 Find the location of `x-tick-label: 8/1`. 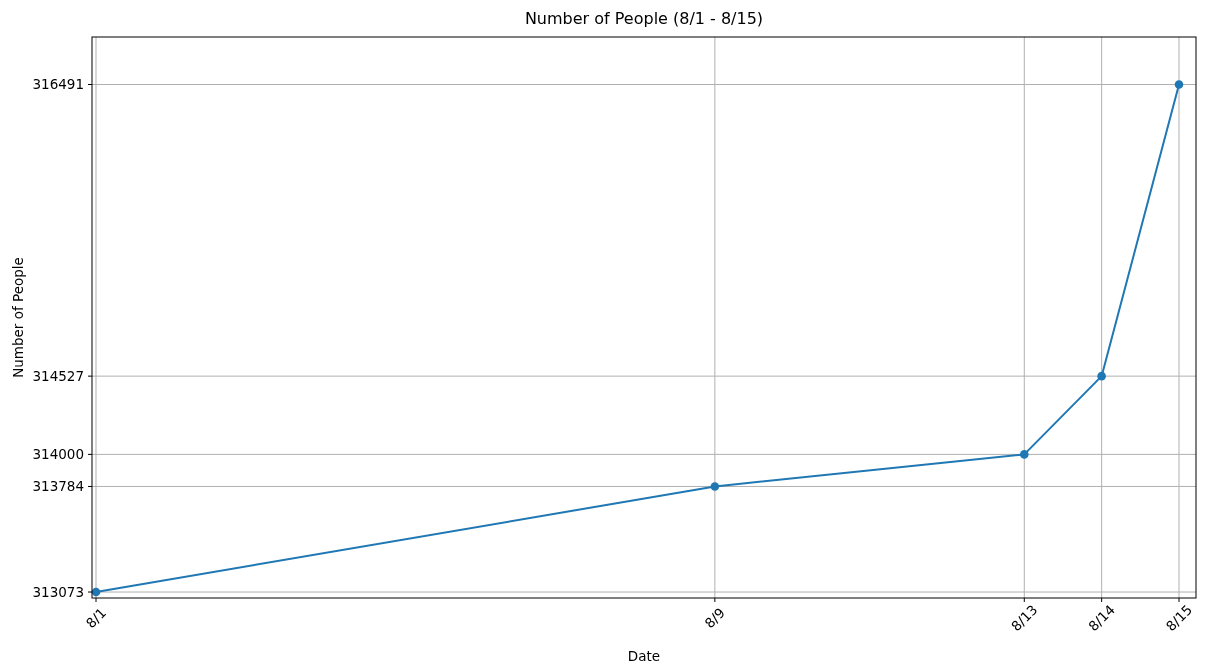

x-tick-label: 8/1 is located at coordinates (96, 618).